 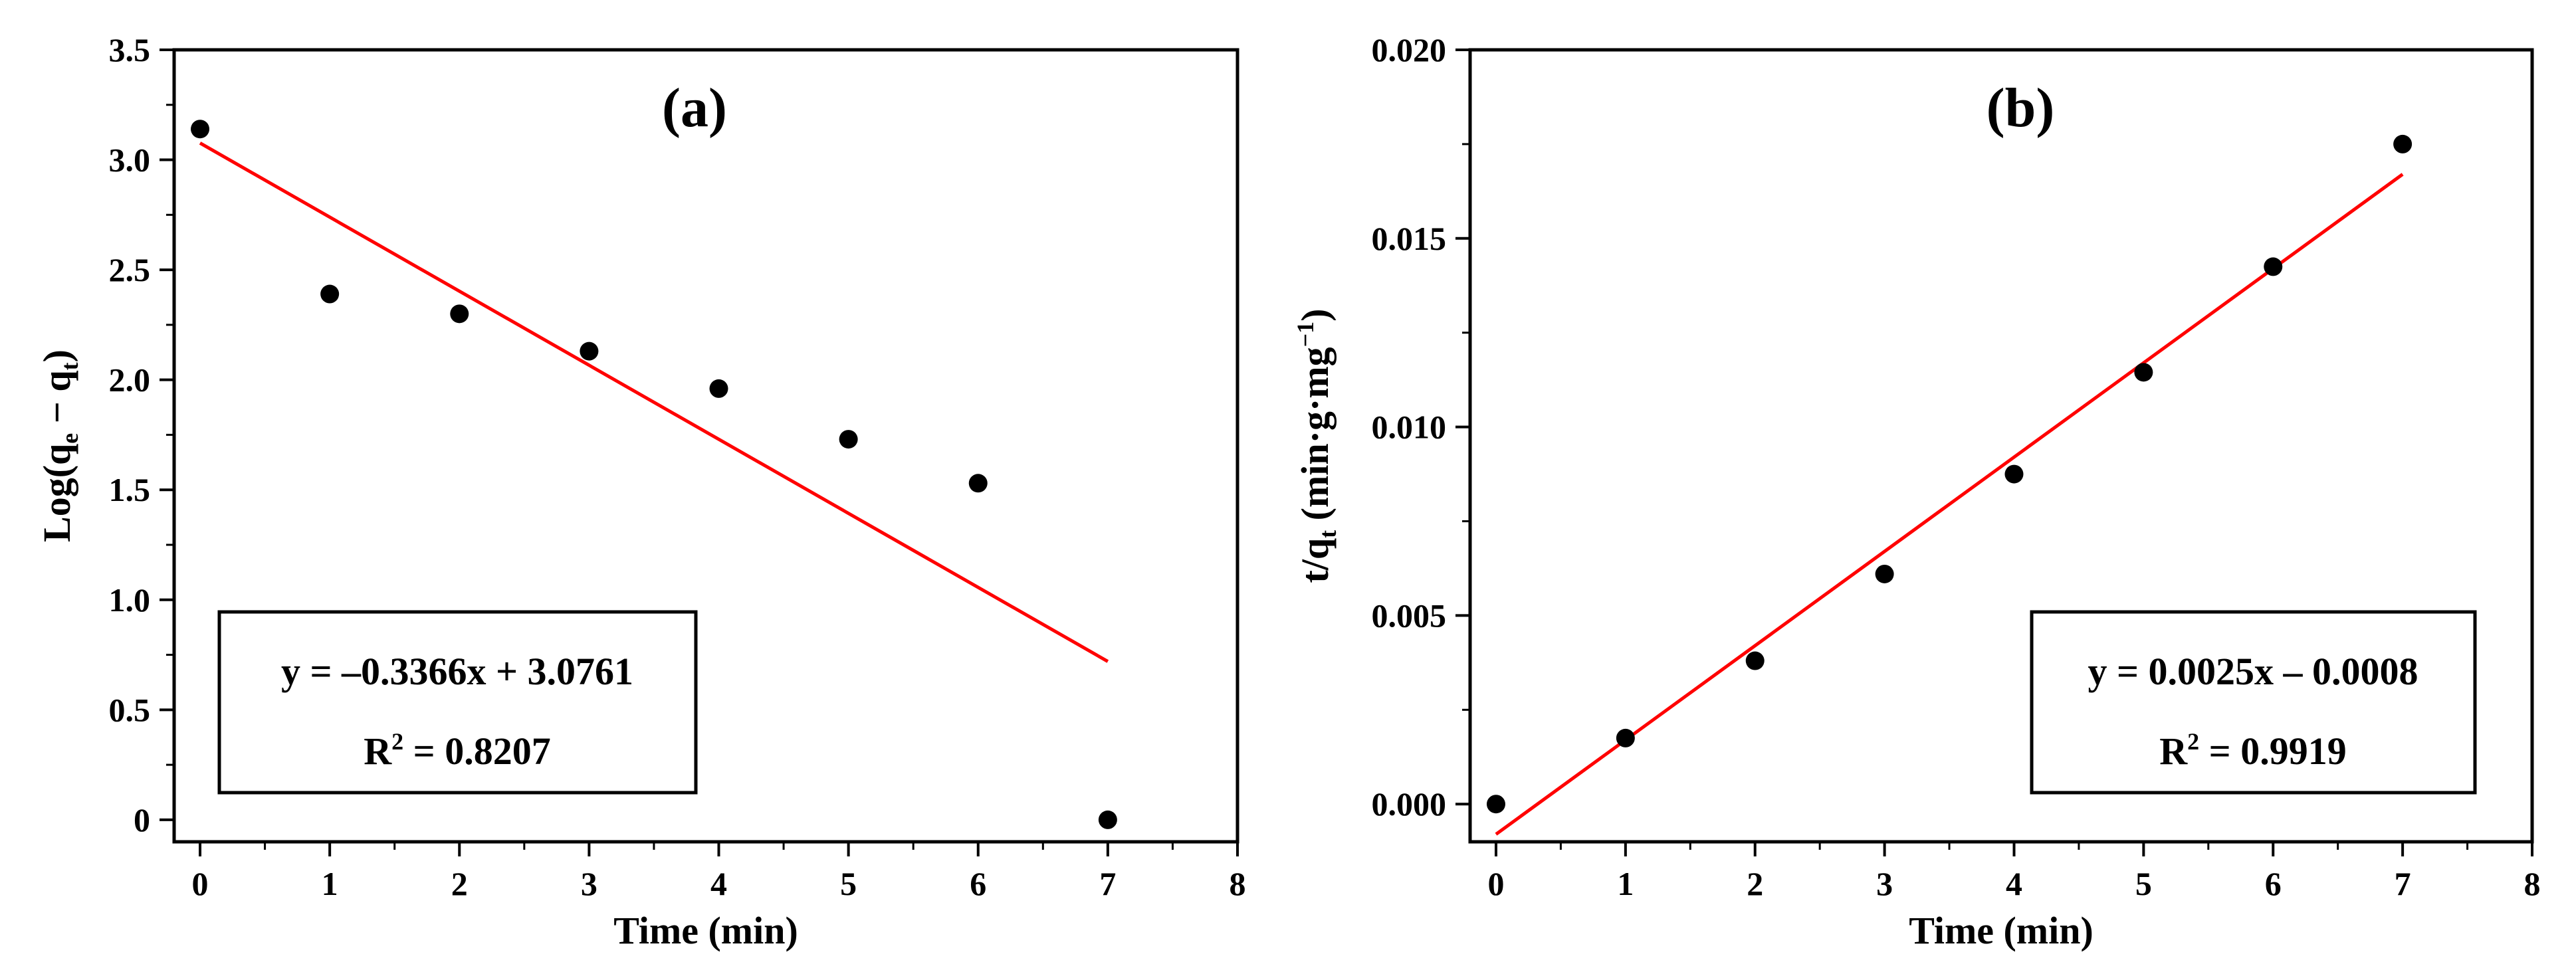 What do you see at coordinates (130, 269) in the screenshot?
I see `y-tick-label: 2.5` at bounding box center [130, 269].